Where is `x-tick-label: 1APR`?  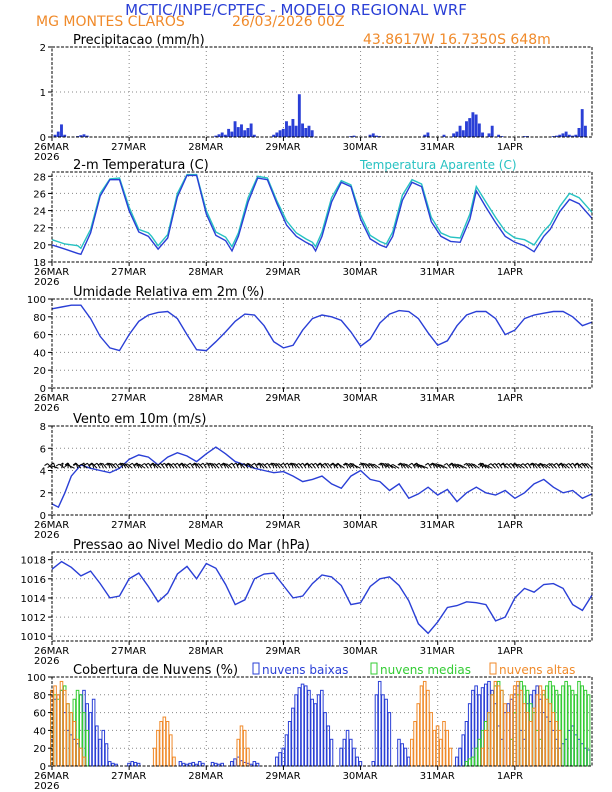 x-tick-label: 1APR is located at coordinates (510, 776).